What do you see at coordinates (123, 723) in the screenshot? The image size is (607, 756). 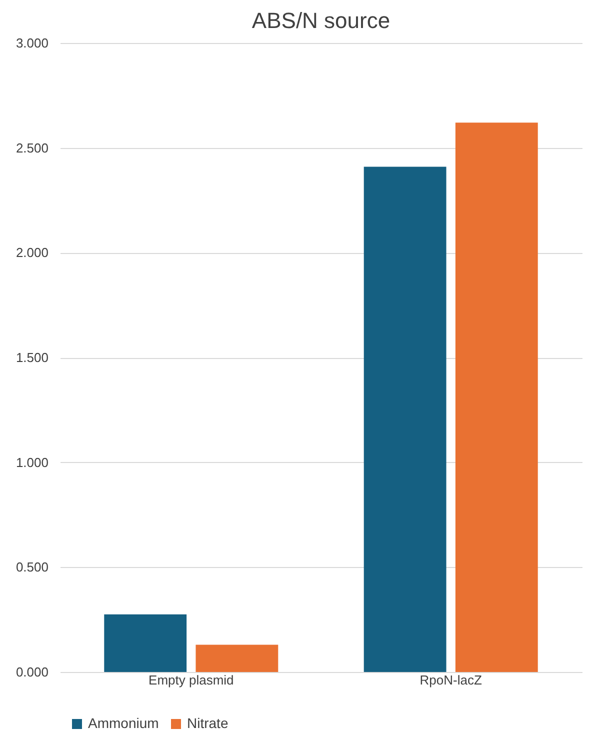 I see `legend-label: Ammonium` at bounding box center [123, 723].